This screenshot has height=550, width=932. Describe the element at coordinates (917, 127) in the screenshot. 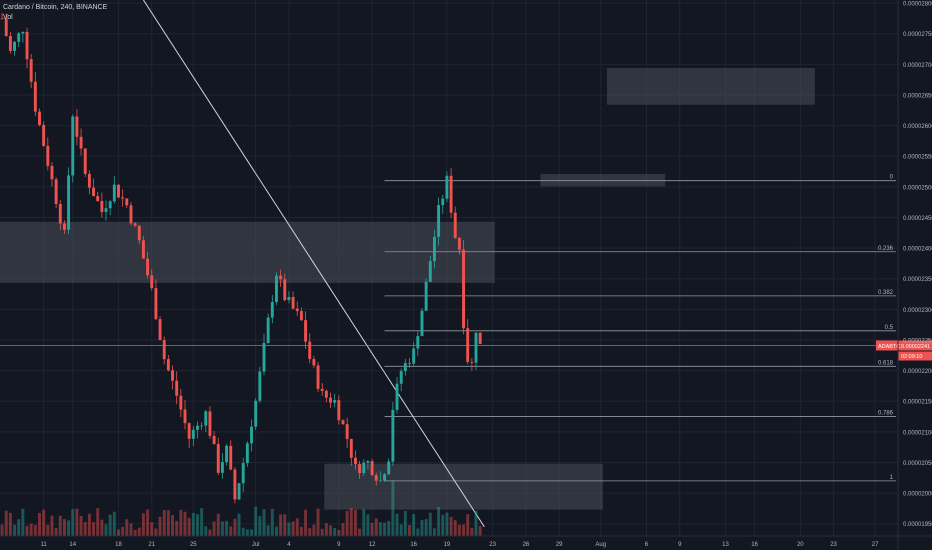

I see `price-tick-label: 0.00002600` at that location.